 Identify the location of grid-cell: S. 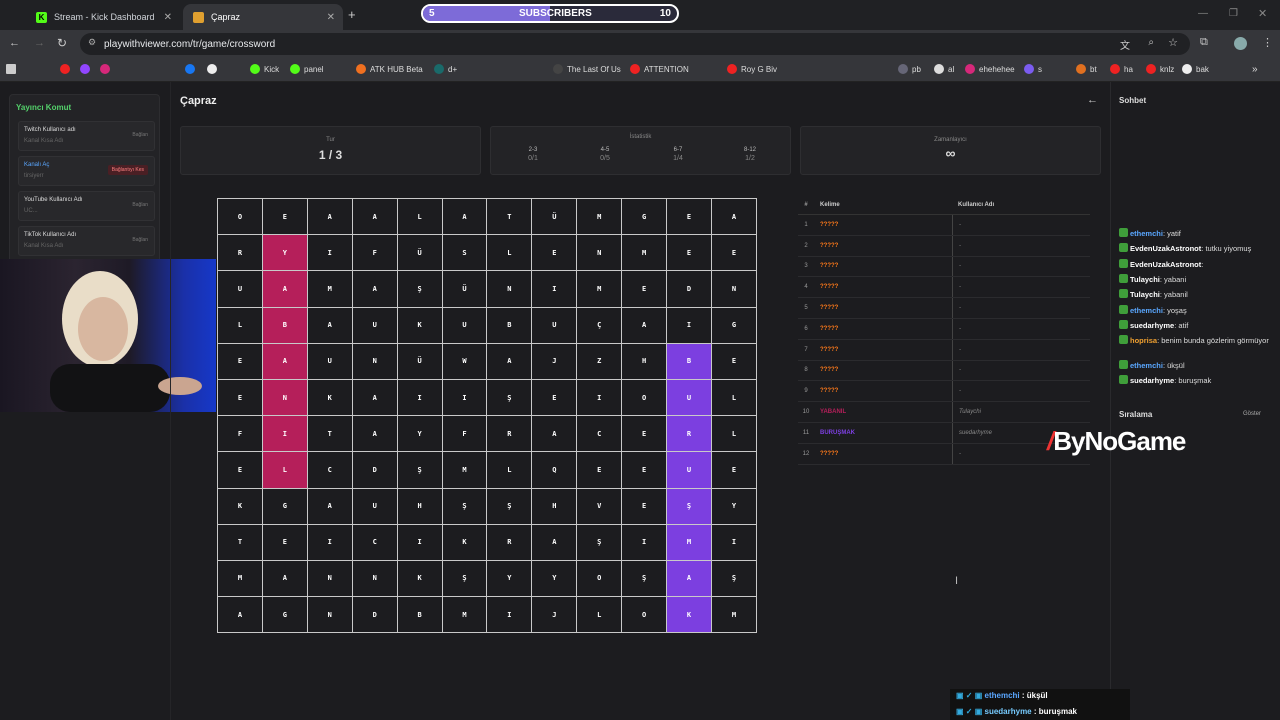
(464, 253).